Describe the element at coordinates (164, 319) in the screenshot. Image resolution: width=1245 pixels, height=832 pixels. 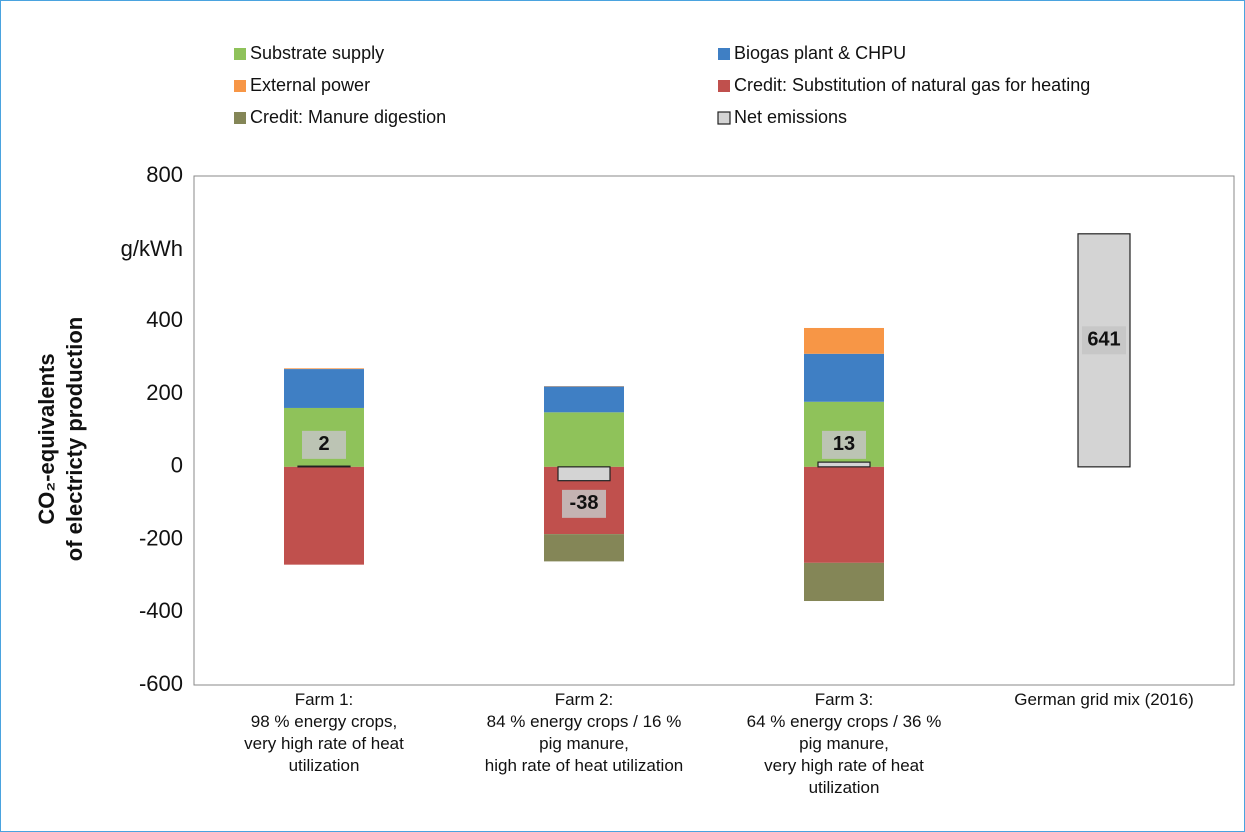
I see `y-tick-label: 400` at that location.